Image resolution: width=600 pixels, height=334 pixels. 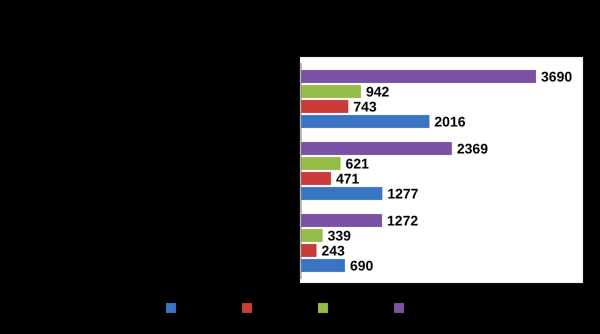 What do you see at coordinates (450, 121) in the screenshot?
I see `data-label: 2016` at bounding box center [450, 121].